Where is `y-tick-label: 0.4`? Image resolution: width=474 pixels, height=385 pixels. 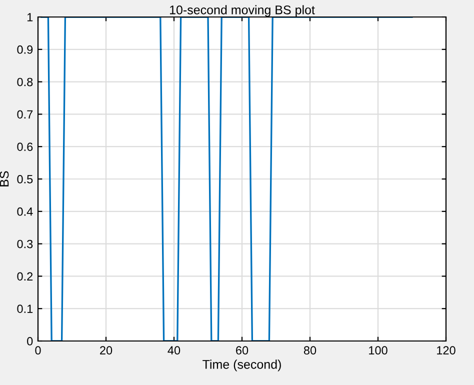 y-tick-label: 0.4 is located at coordinates (25, 211).